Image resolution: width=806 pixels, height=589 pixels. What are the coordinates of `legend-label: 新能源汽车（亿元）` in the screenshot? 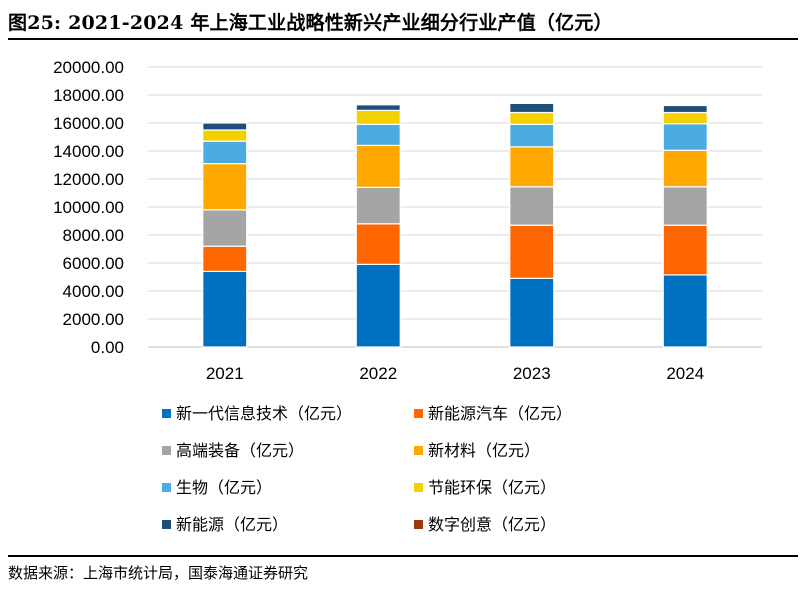 It's located at (500, 413).